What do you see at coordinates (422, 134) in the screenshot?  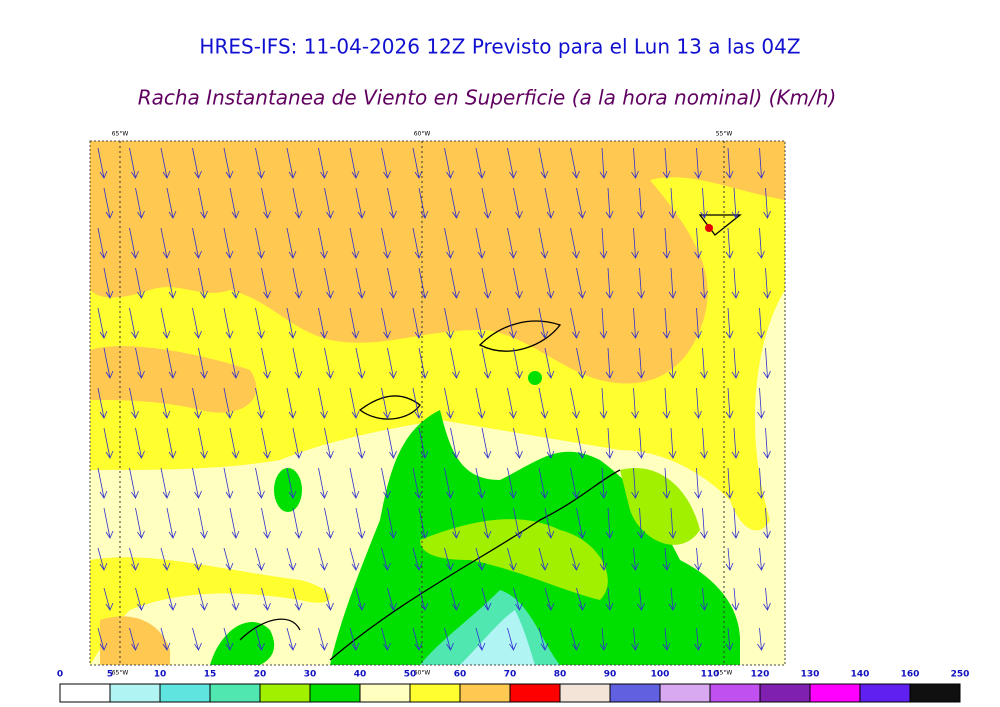 I see `lon-label: 60°W` at bounding box center [422, 134].